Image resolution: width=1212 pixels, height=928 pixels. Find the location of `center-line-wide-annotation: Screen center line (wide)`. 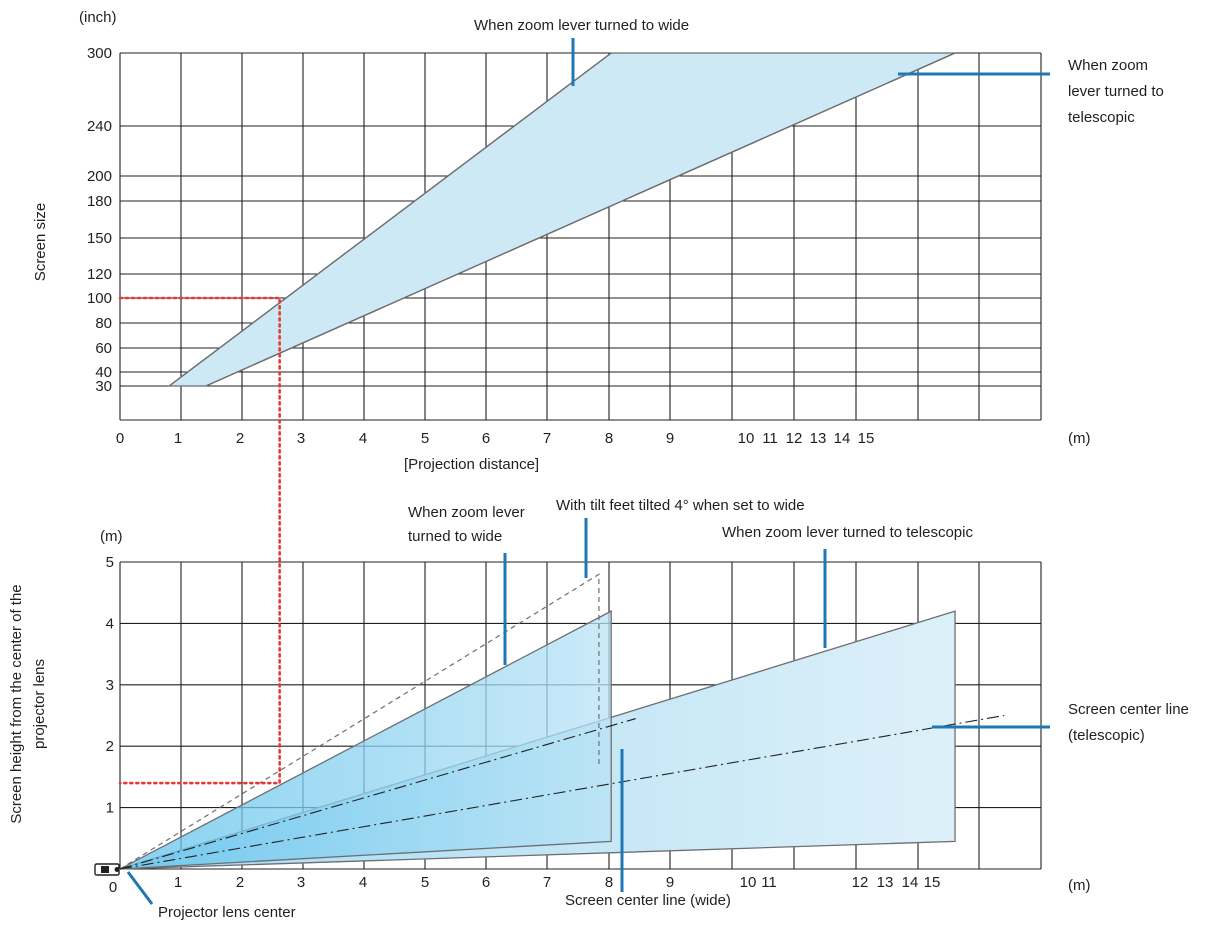

center-line-wide-annotation: Screen center line (wide) is located at coordinates (648, 900).